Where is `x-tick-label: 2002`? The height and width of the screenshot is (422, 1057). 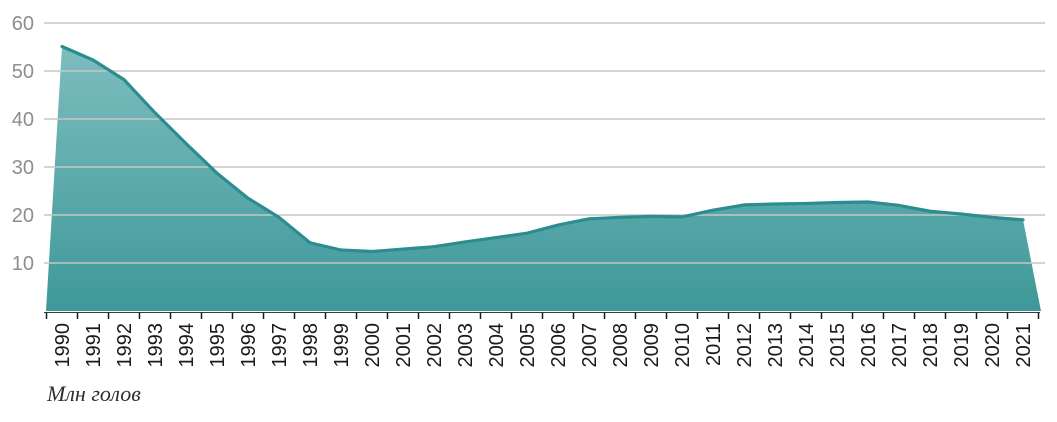
x-tick-label: 2002 is located at coordinates (435, 345).